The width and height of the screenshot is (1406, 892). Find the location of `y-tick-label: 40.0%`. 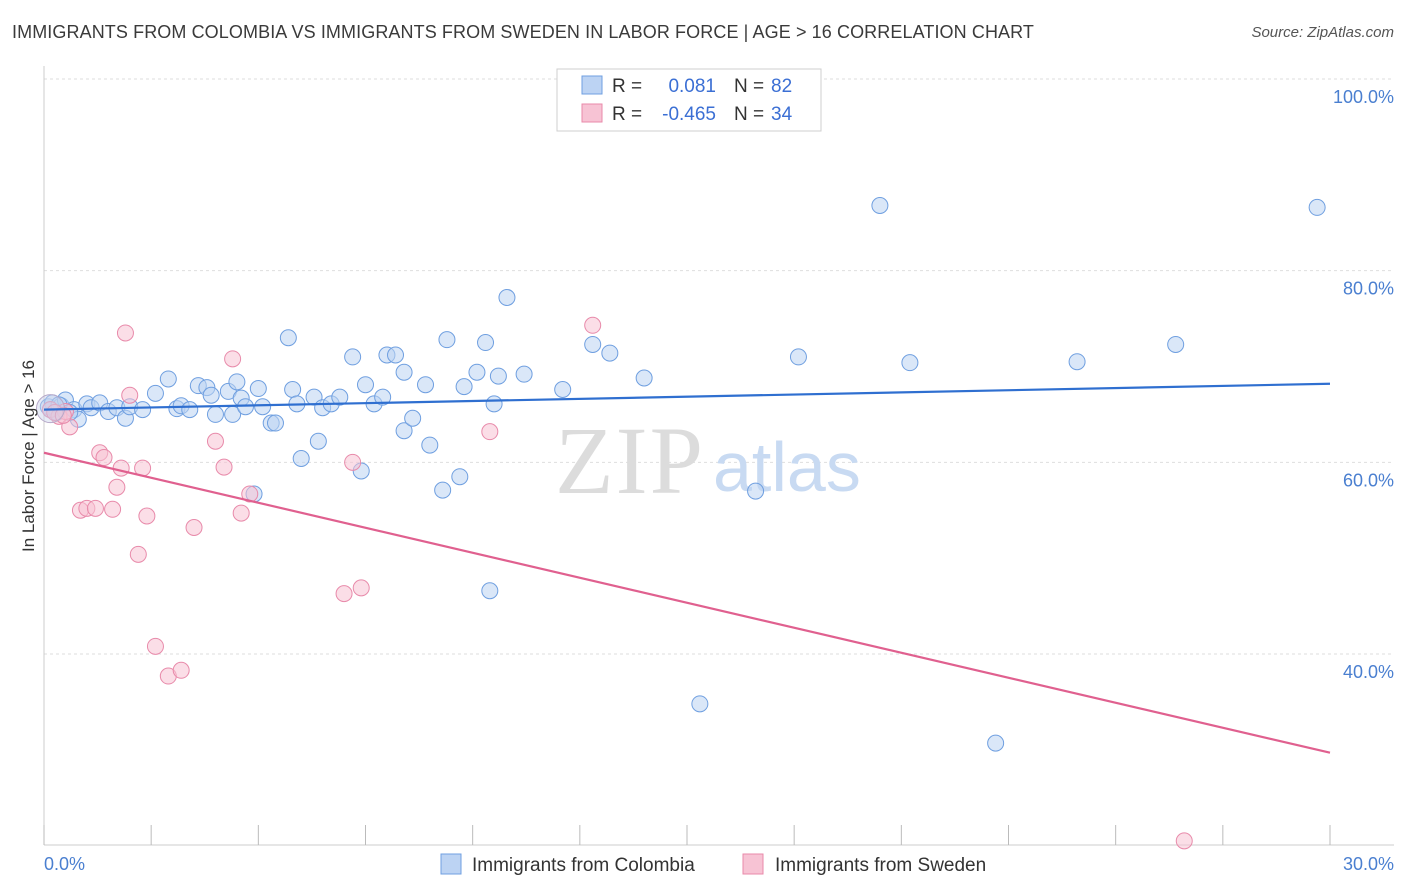

y-tick-label: 40.0% is located at coordinates (1368, 672).